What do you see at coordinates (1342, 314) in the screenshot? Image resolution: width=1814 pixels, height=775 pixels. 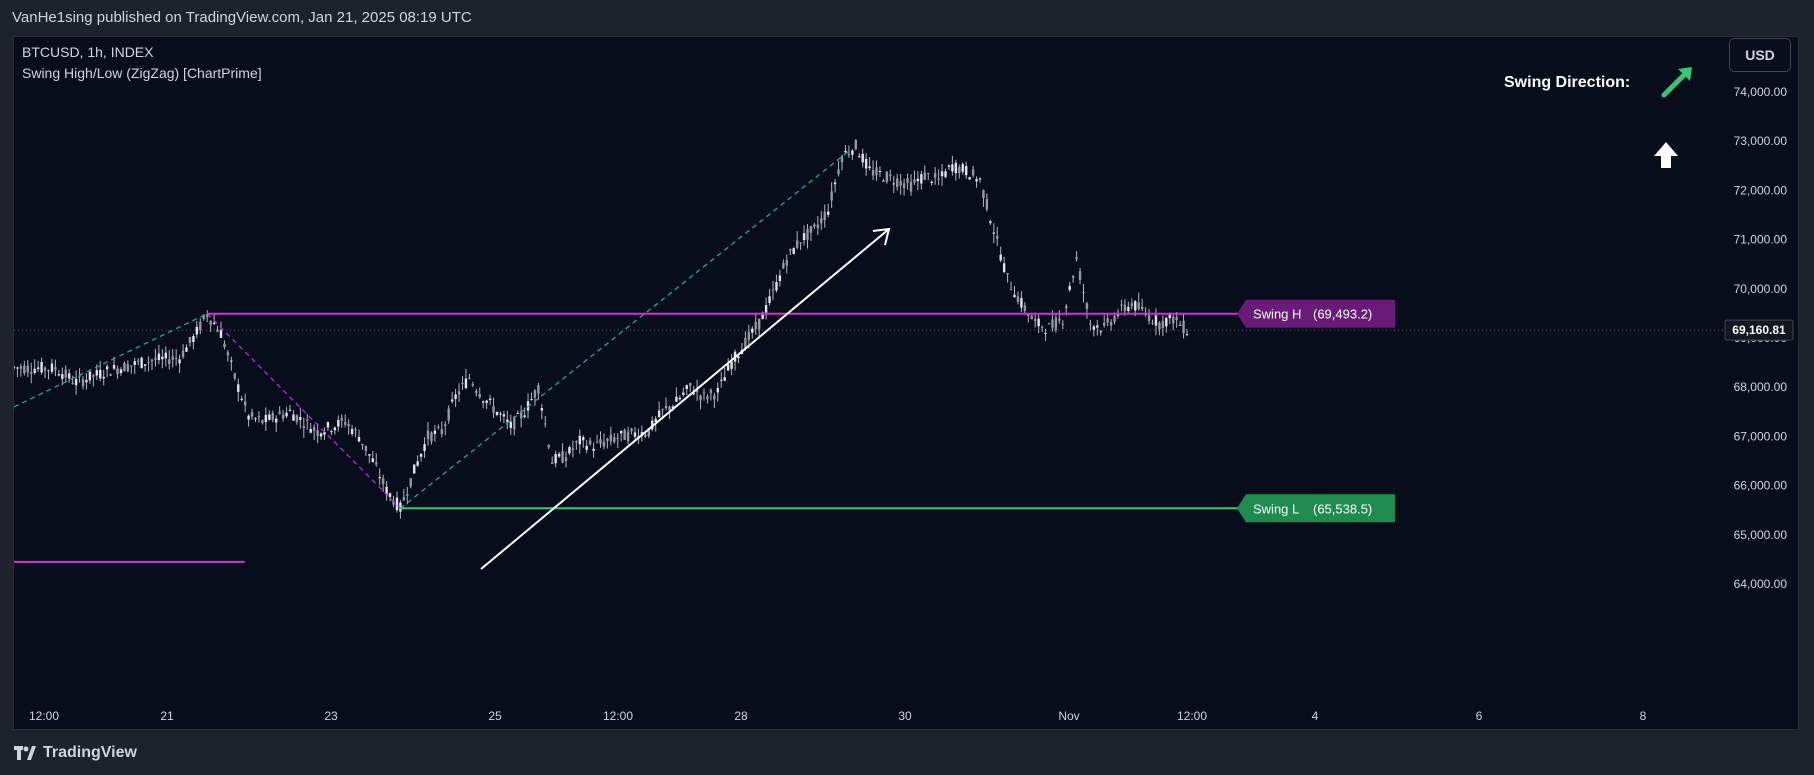 I see `swing-label-value: (69,493.2)` at bounding box center [1342, 314].